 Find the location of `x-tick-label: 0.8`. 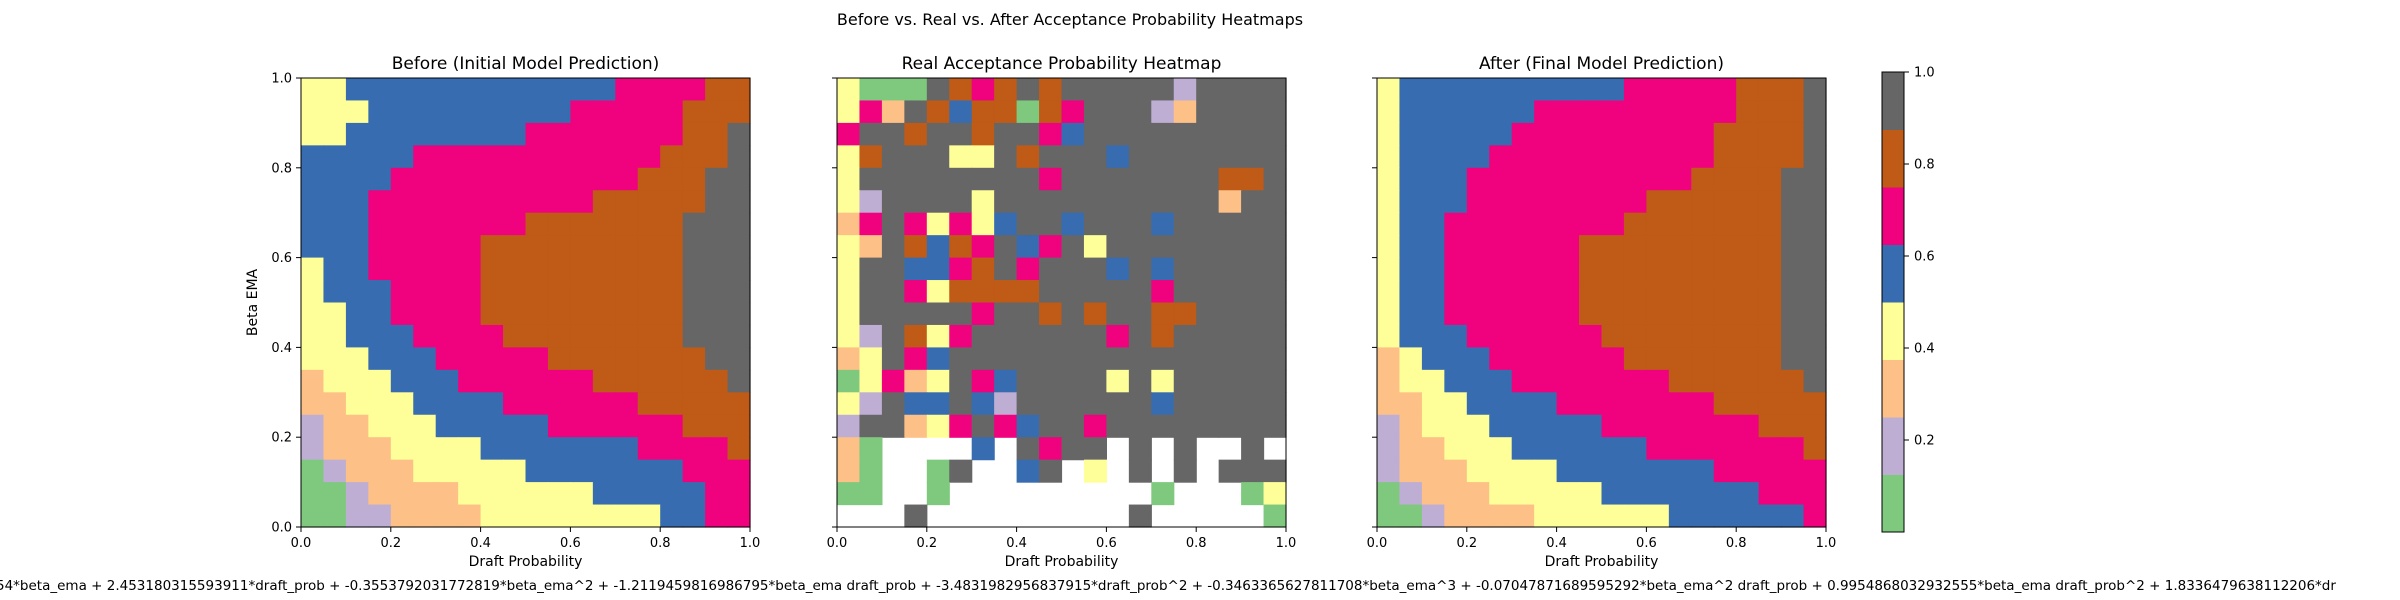

x-tick-label: 0.8 is located at coordinates (1196, 543).